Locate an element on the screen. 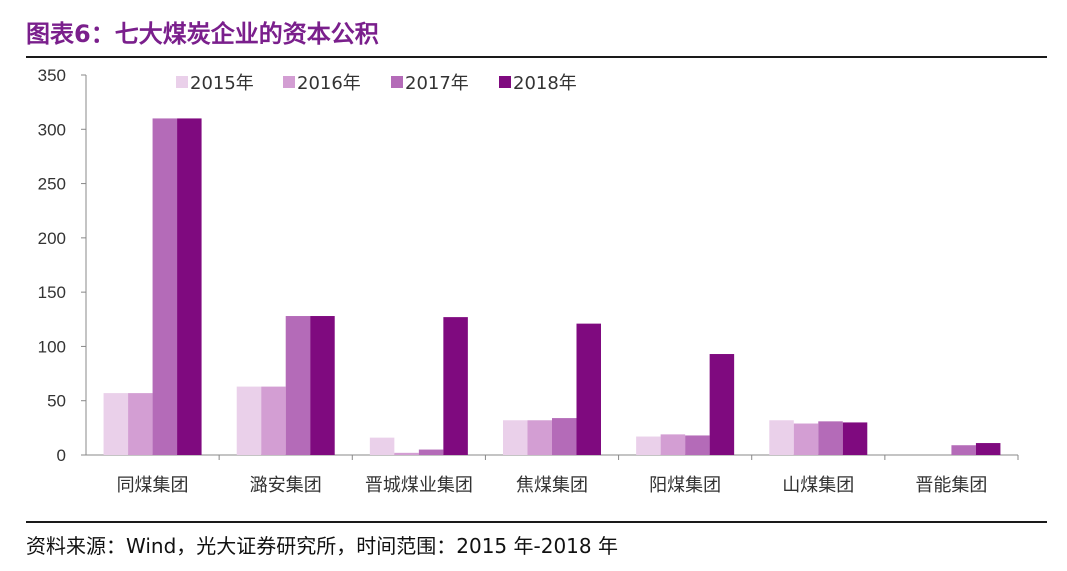 The width and height of the screenshot is (1067, 571). y-tick-label: 0 is located at coordinates (61, 455).